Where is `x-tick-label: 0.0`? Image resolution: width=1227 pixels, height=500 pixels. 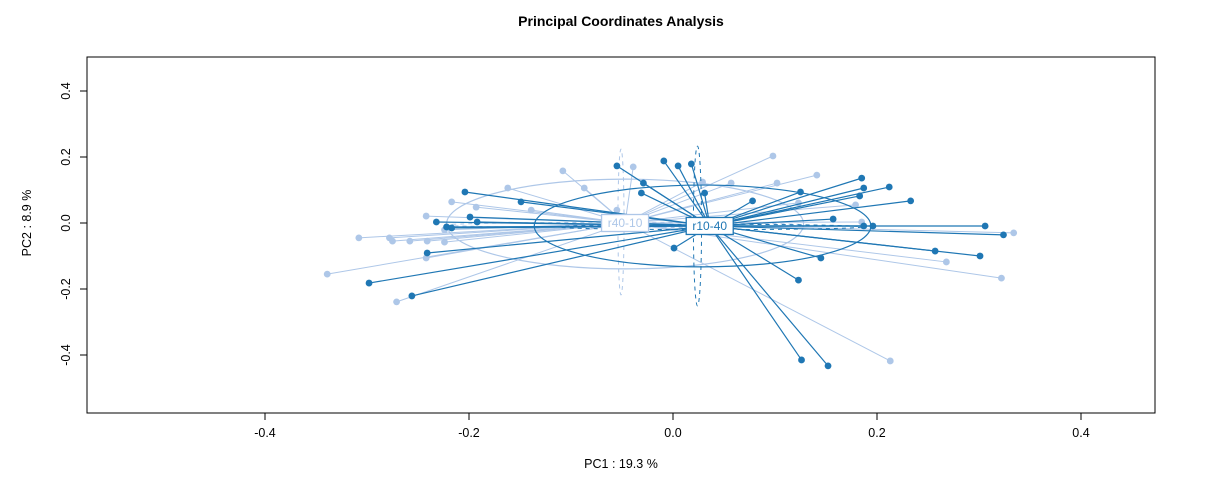
x-tick-label: 0.0 is located at coordinates (672, 433).